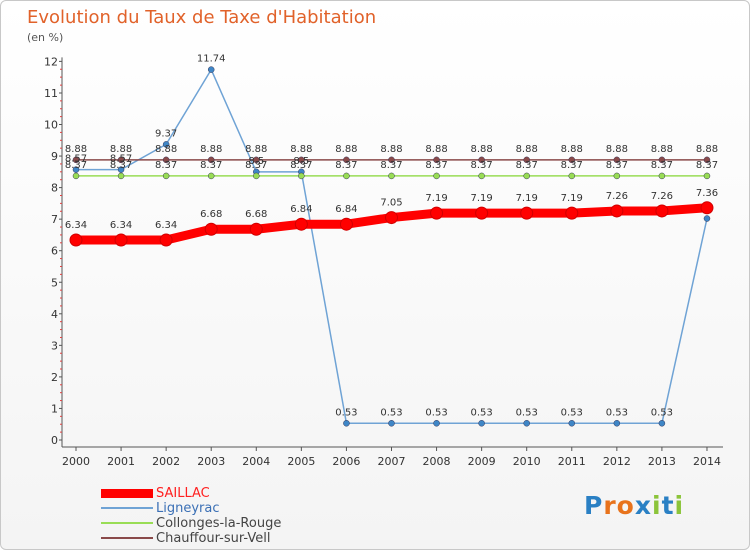 The height and width of the screenshot is (550, 750). What do you see at coordinates (188, 508) in the screenshot?
I see `legend-label: Ligneyrac` at bounding box center [188, 508].